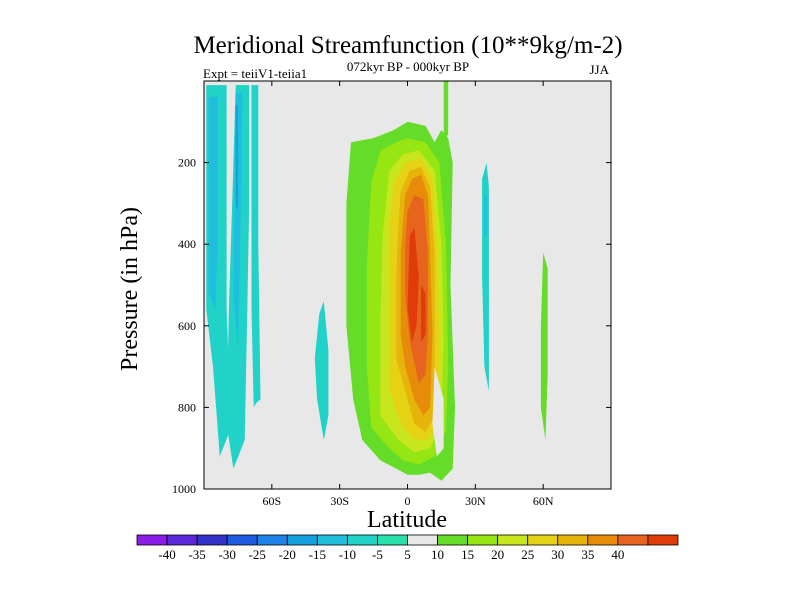  I want to click on colorbar-label: -30, so click(226, 554).